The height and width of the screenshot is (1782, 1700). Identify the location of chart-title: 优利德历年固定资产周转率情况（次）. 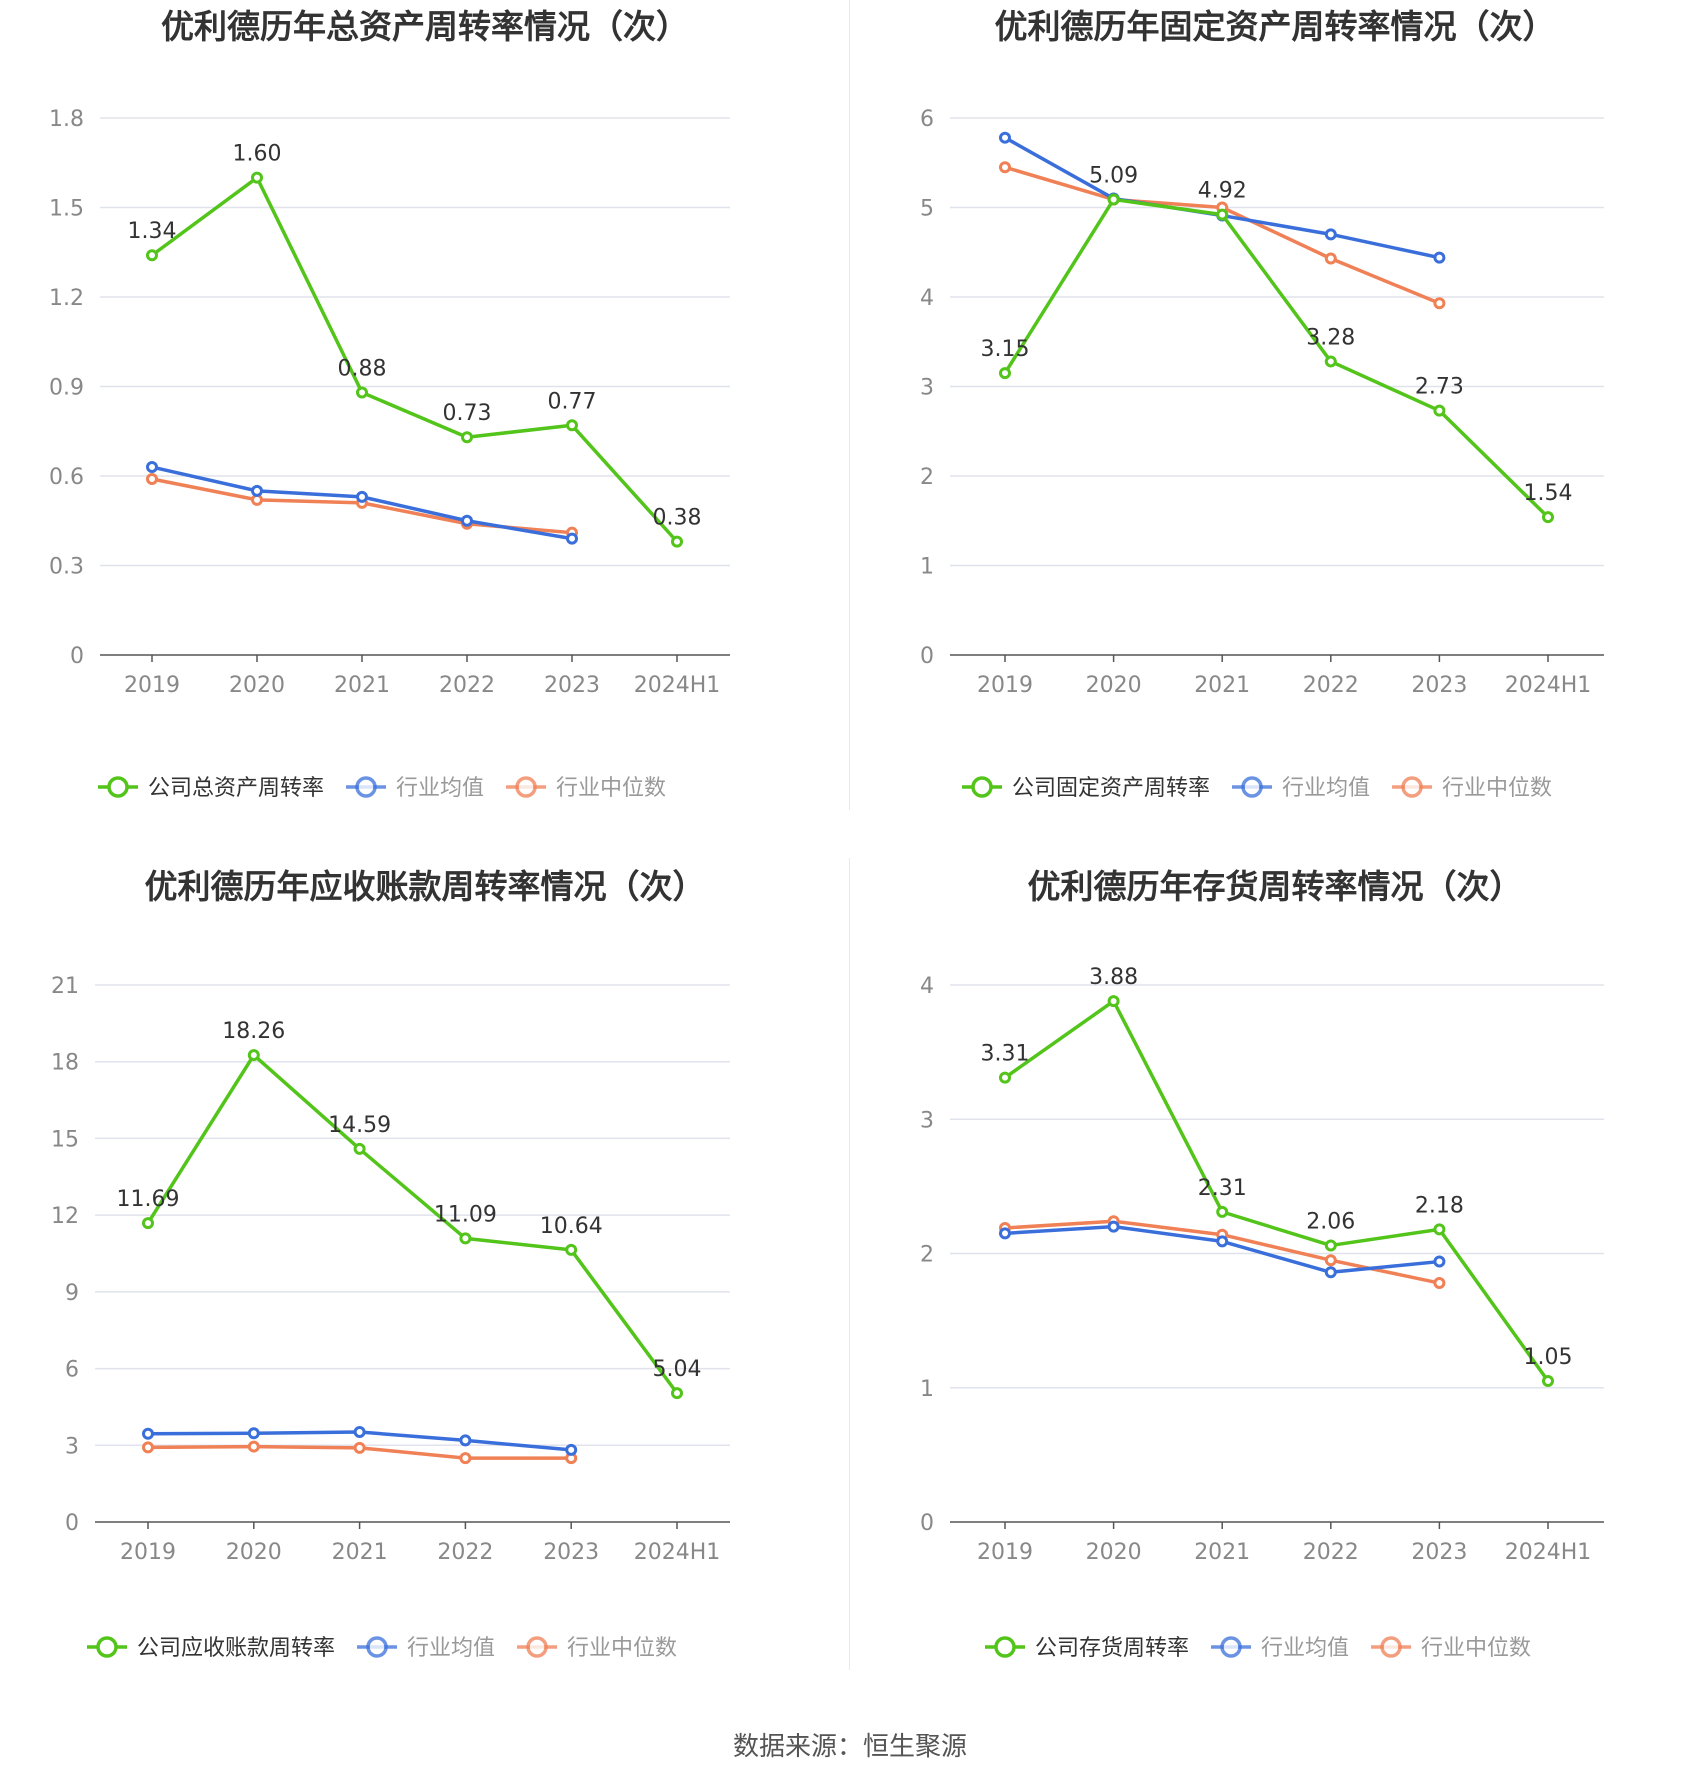
(1275, 26).